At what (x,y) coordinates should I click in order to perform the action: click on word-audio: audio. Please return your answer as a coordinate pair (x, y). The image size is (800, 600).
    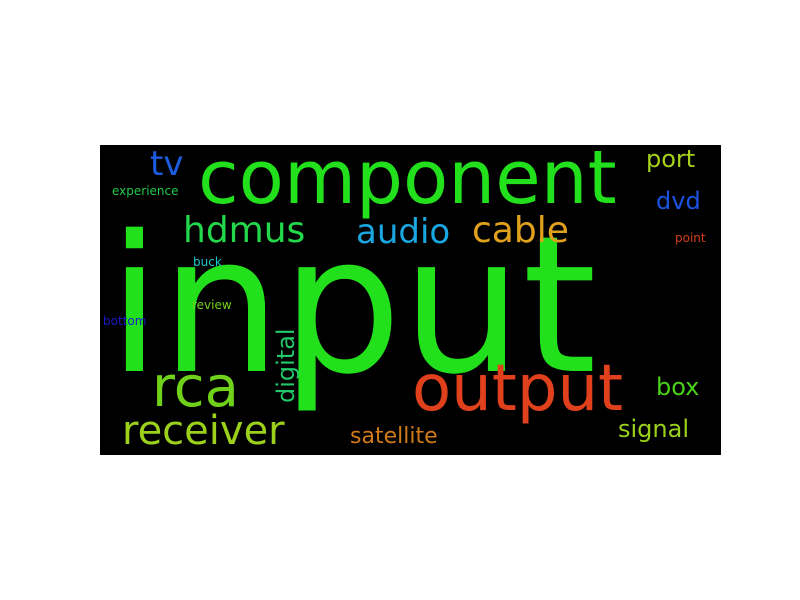
    Looking at the image, I should click on (403, 232).